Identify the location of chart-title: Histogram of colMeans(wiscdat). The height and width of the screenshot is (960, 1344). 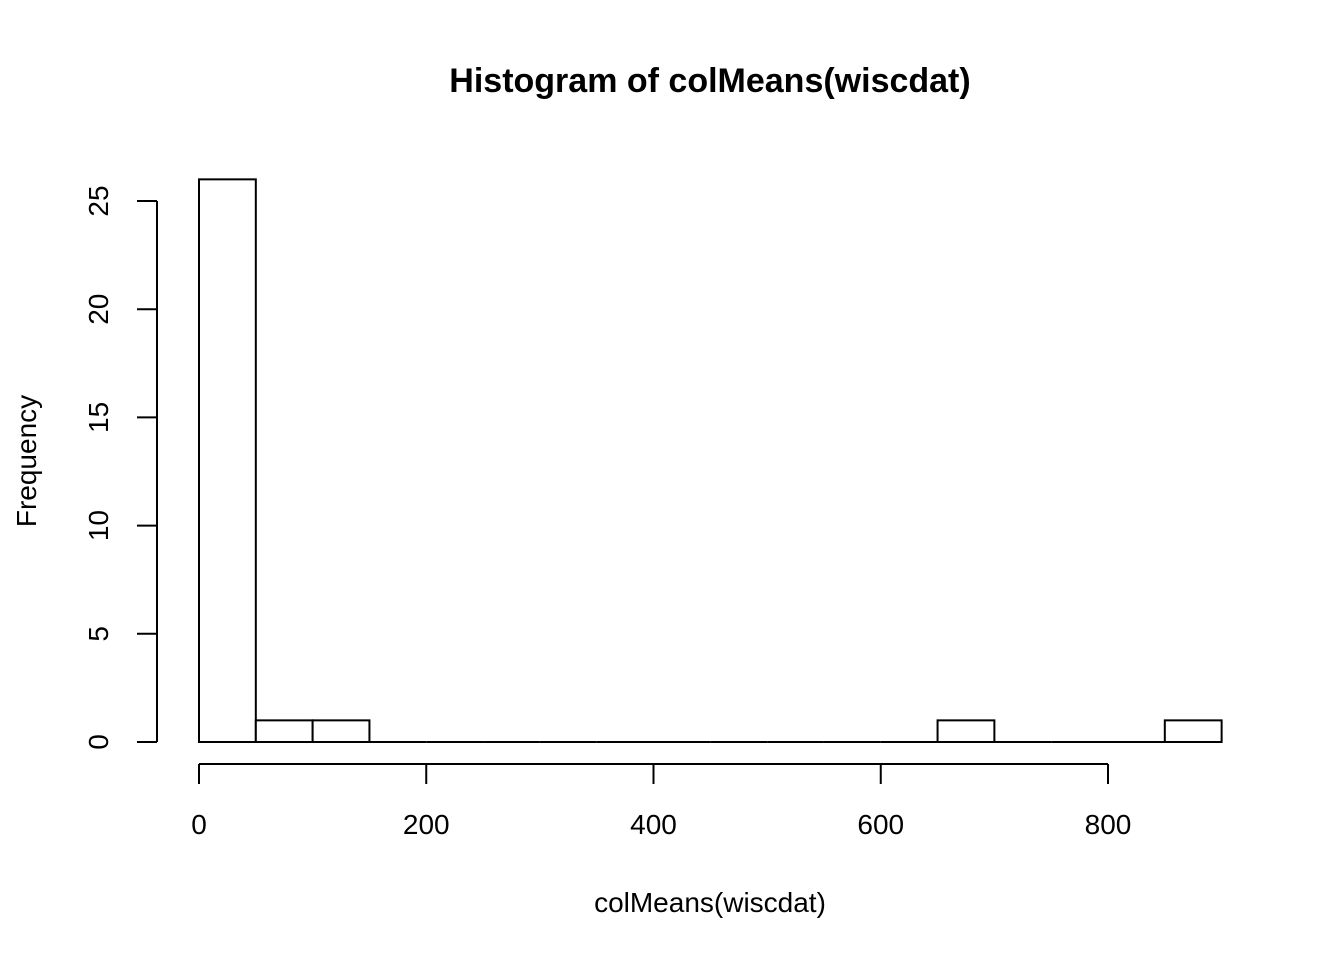
(709, 81).